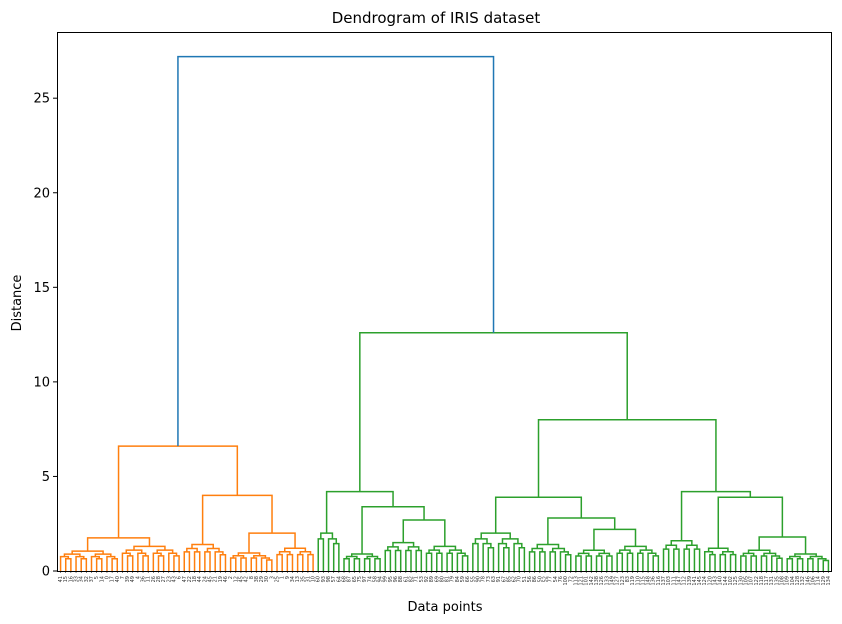 The width and height of the screenshot is (842, 624). I want to click on x-axis-label: Data points, so click(444, 607).